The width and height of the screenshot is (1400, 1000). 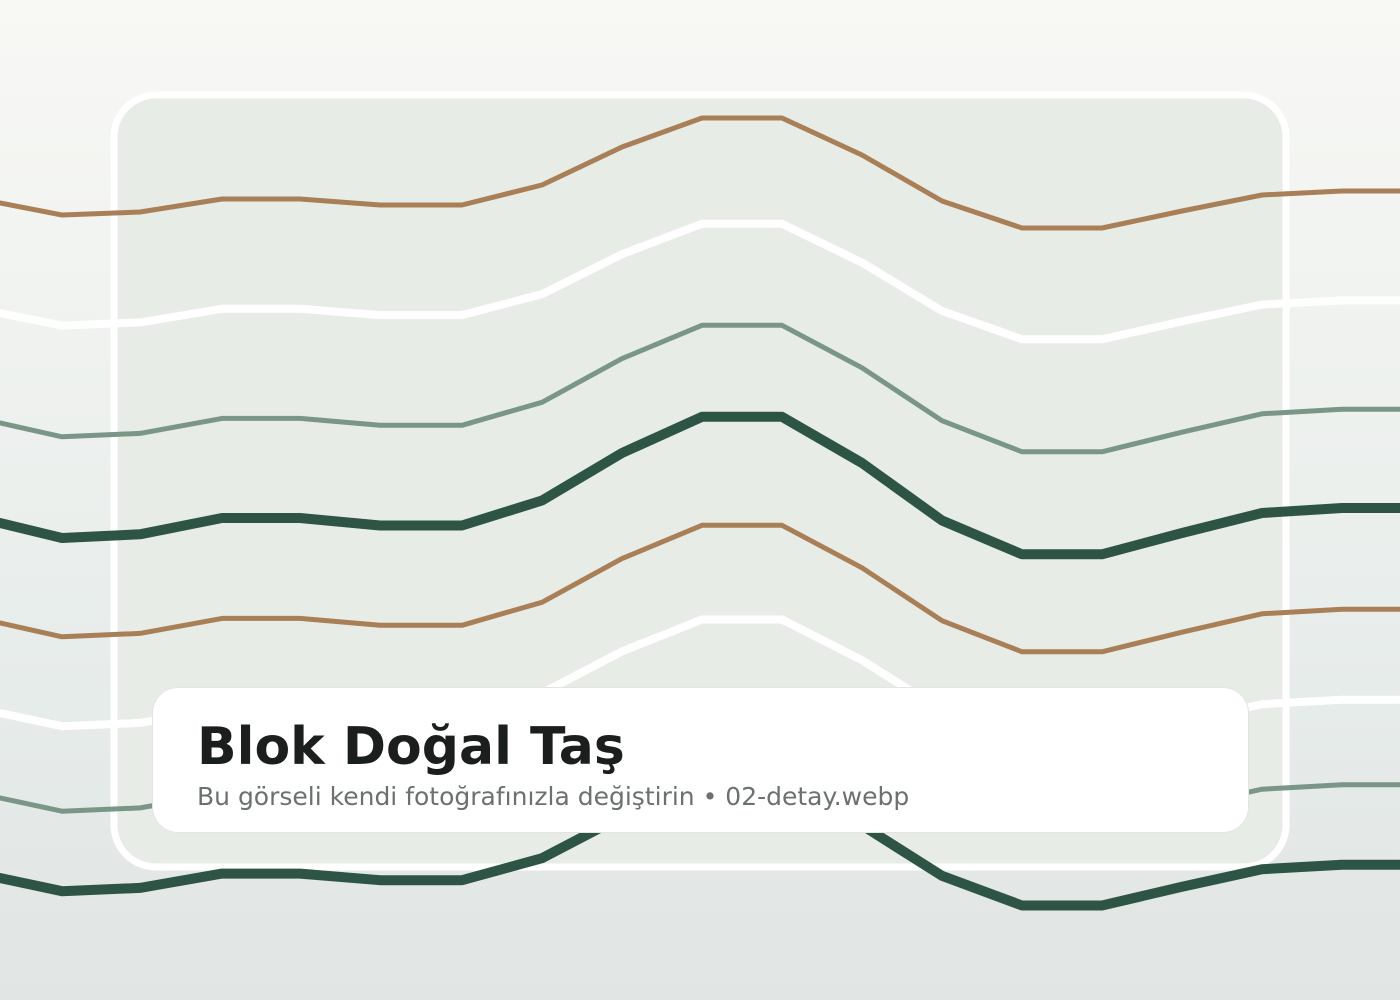 What do you see at coordinates (411, 747) in the screenshot?
I see `placeholder-title: Blok Doğal Taş` at bounding box center [411, 747].